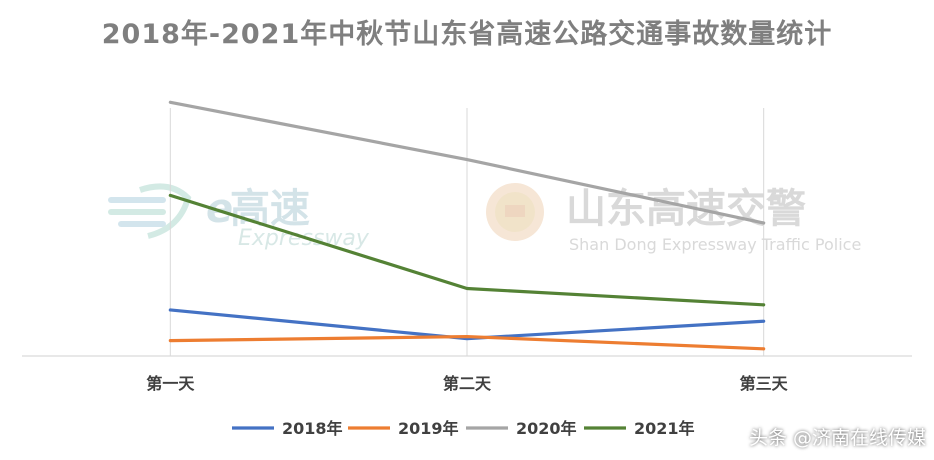  What do you see at coordinates (837, 438) in the screenshot?
I see `credit-watermark: 头条 @济南在线传媒` at bounding box center [837, 438].